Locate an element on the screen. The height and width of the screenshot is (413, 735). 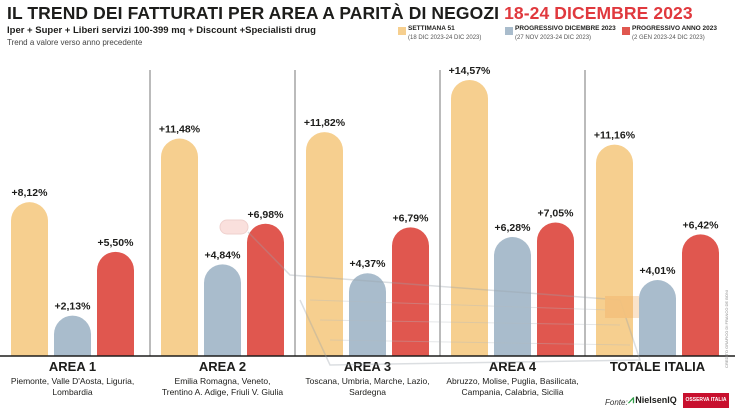
bar-area-3-progressivo-dicembre-2023 is located at coordinates (367, 314).